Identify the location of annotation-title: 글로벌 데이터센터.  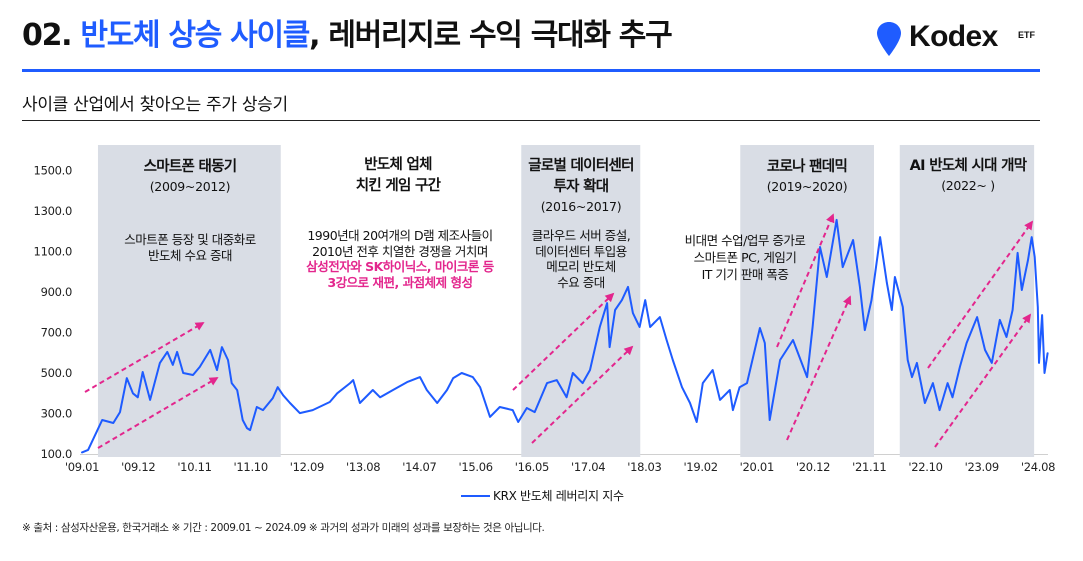
(581, 166).